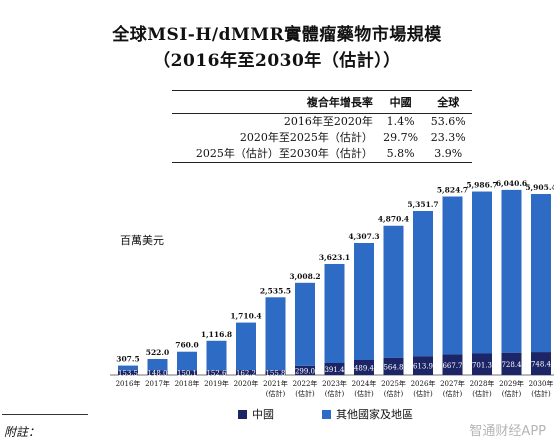 This screenshot has height=444, width=554. What do you see at coordinates (246, 383) in the screenshot?
I see `x-tick-label: 2020年` at bounding box center [246, 383].